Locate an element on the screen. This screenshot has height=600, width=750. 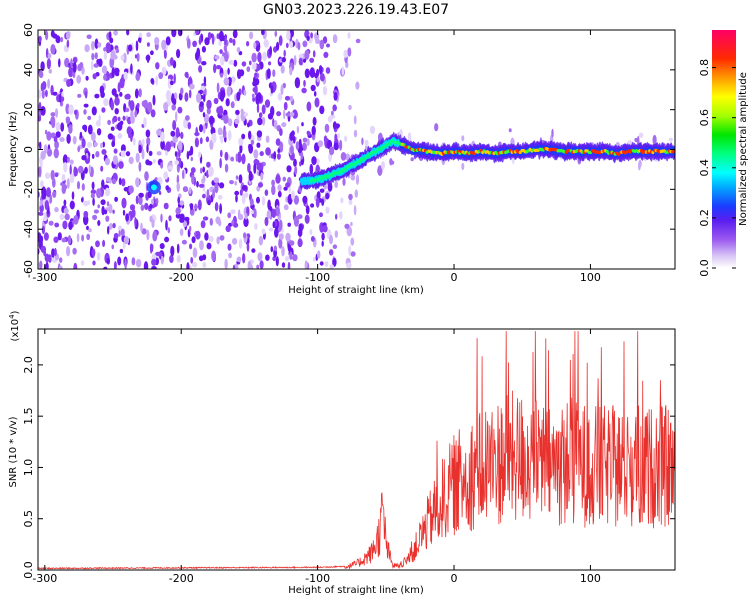
y-tick-label: 40 is located at coordinates (28, 70).